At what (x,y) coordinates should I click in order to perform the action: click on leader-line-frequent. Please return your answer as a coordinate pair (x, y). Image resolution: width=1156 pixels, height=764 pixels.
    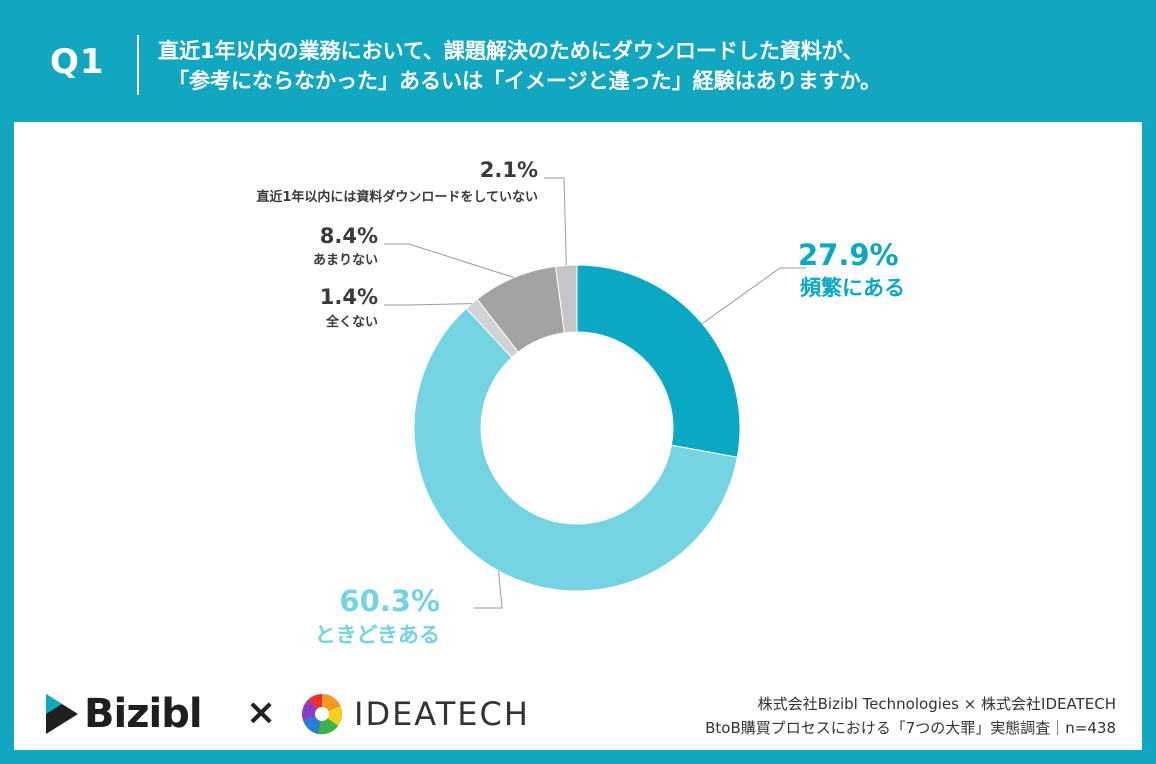
    Looking at the image, I should click on (753, 296).